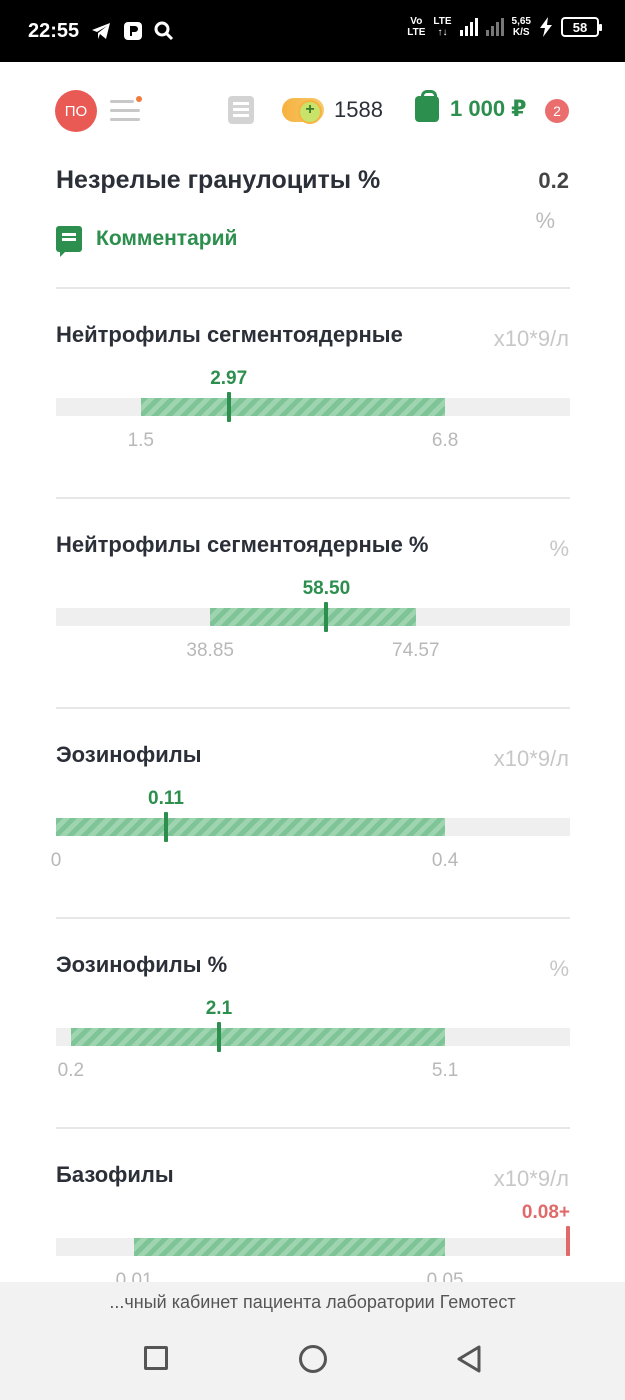  Describe the element at coordinates (101, 31) in the screenshot. I see `telegram-icon` at that location.